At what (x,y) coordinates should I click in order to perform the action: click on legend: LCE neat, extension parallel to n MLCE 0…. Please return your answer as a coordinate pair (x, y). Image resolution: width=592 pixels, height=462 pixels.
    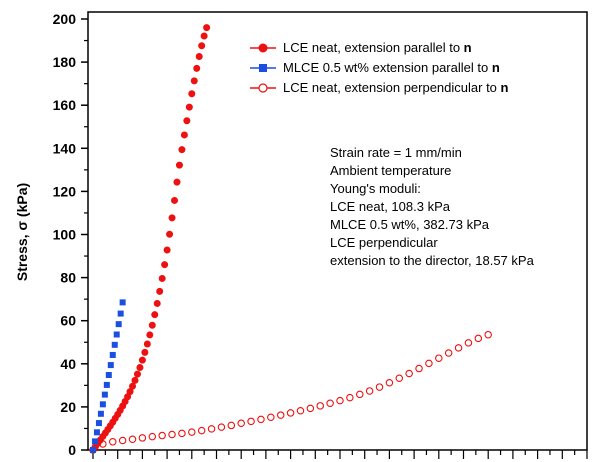
    Looking at the image, I should click on (379, 67).